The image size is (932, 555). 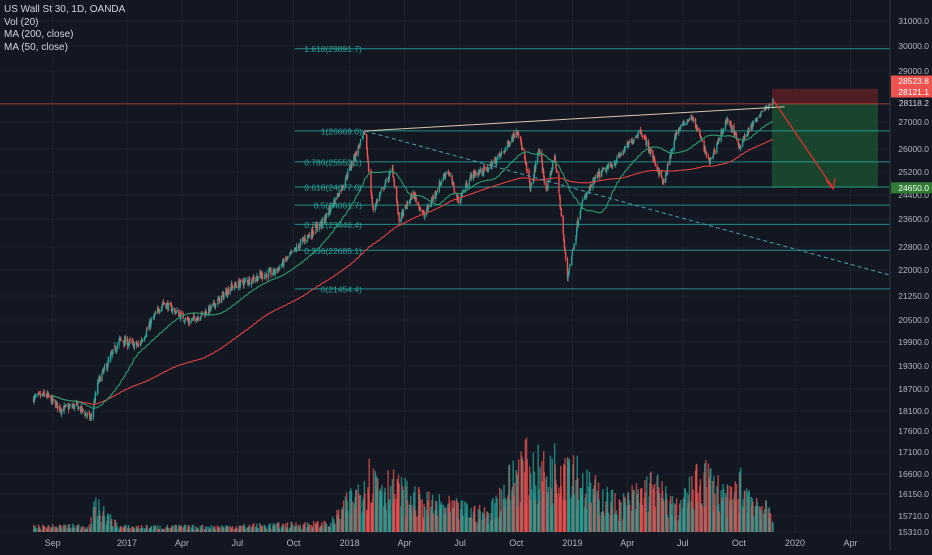 I want to click on time-tick-label: 2018, so click(x=350, y=543).